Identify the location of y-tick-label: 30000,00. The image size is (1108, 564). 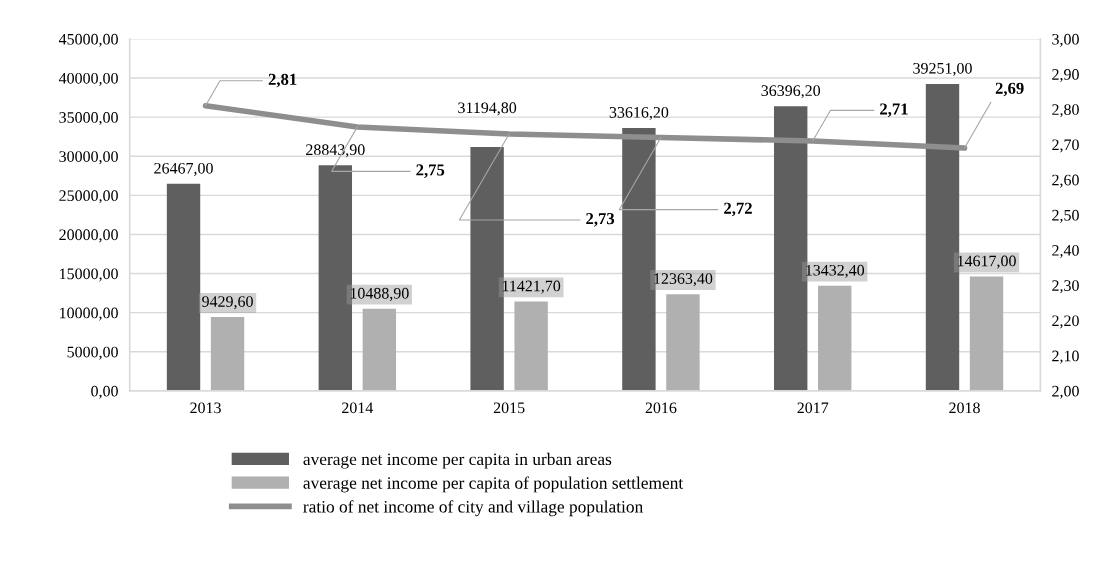
(88, 158).